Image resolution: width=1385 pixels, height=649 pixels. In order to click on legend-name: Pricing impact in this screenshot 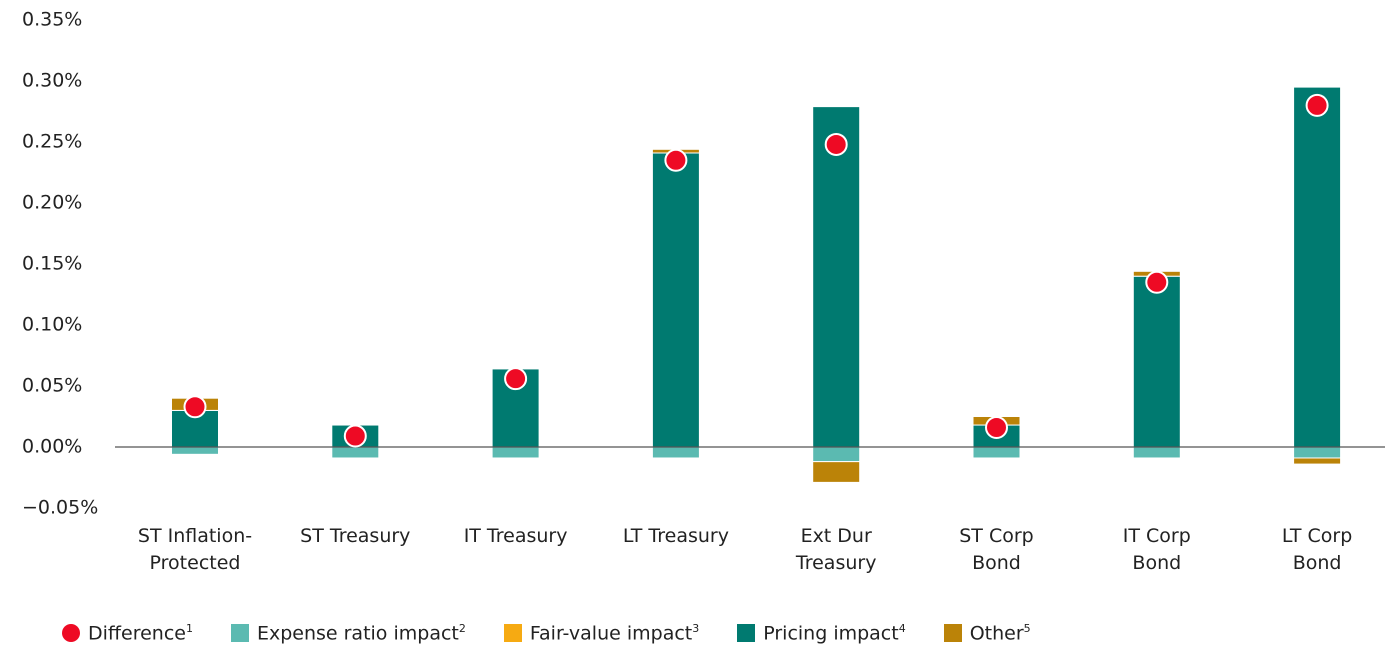, I will do `click(831, 633)`.